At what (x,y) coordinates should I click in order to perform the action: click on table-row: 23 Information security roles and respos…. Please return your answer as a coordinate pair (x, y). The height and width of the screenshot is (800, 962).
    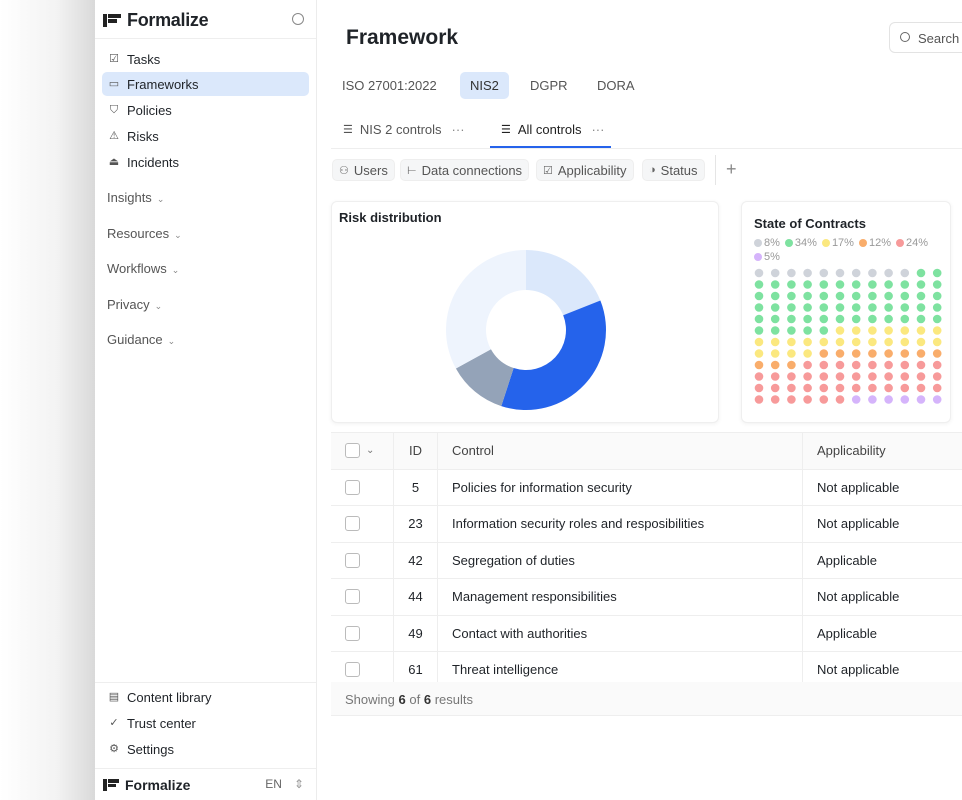
    Looking at the image, I should click on (646, 524).